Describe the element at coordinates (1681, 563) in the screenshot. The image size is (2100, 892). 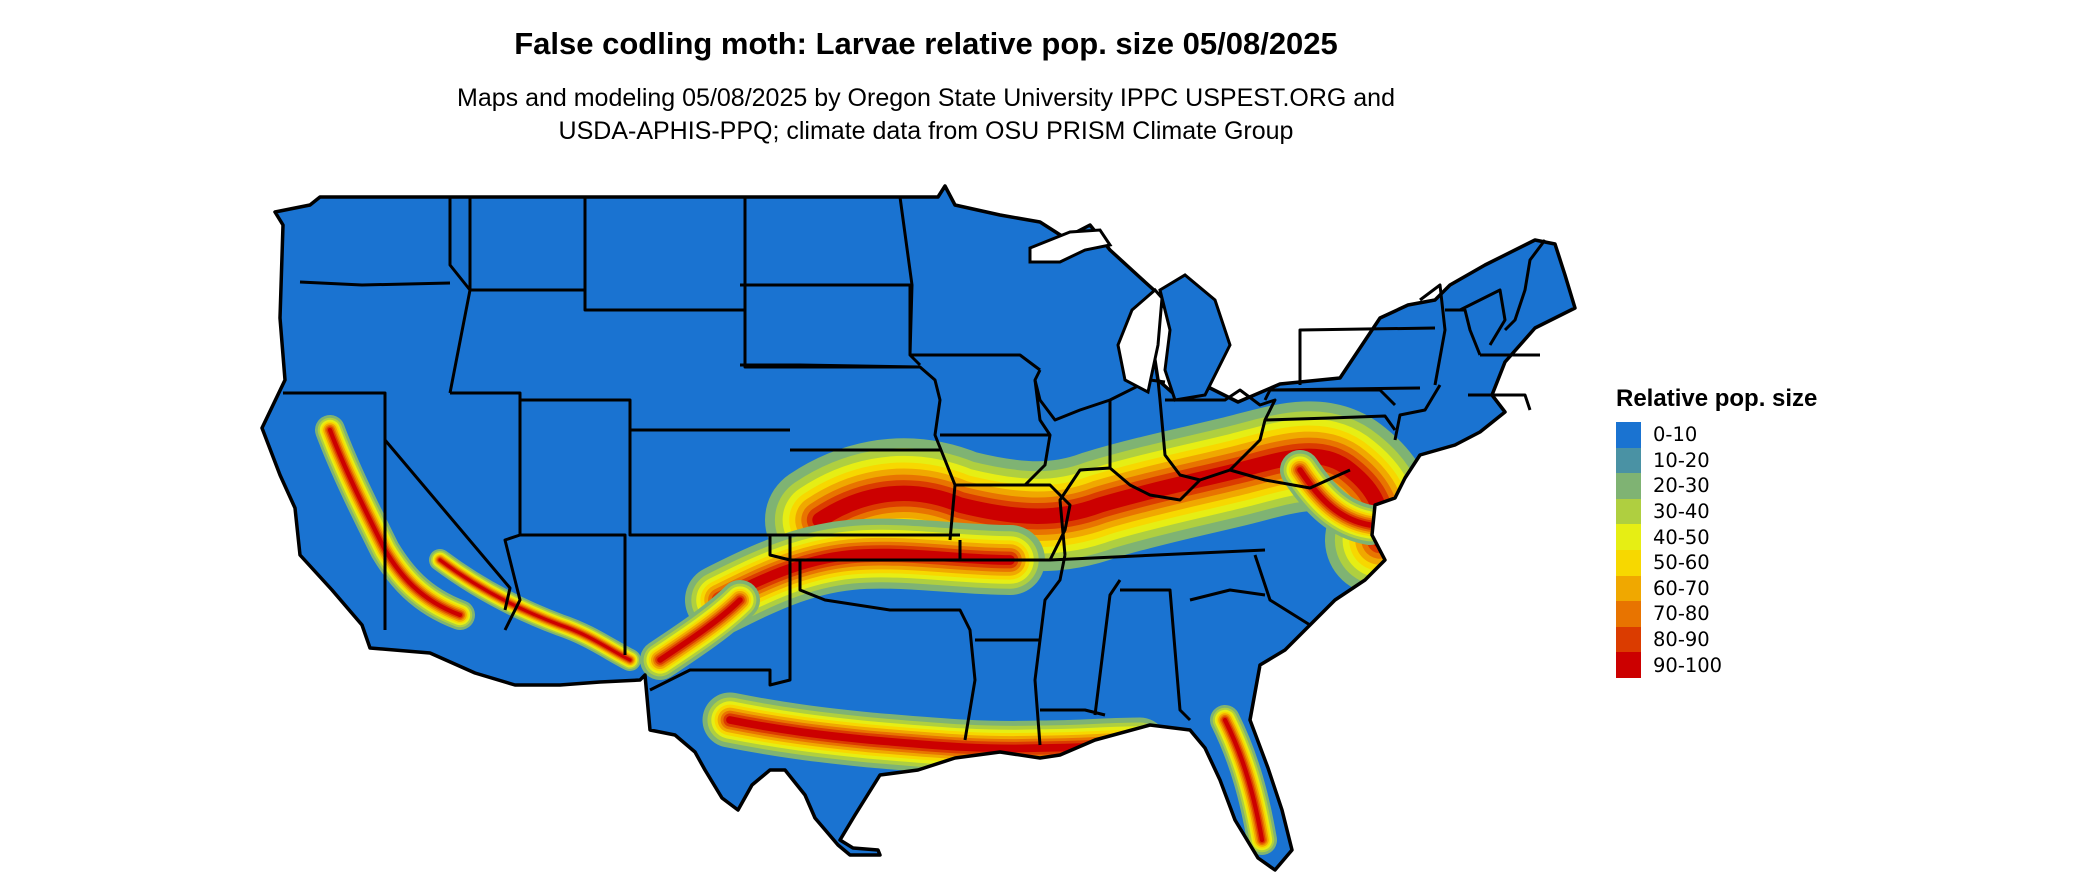
I see `legend-label: 50-60` at that location.